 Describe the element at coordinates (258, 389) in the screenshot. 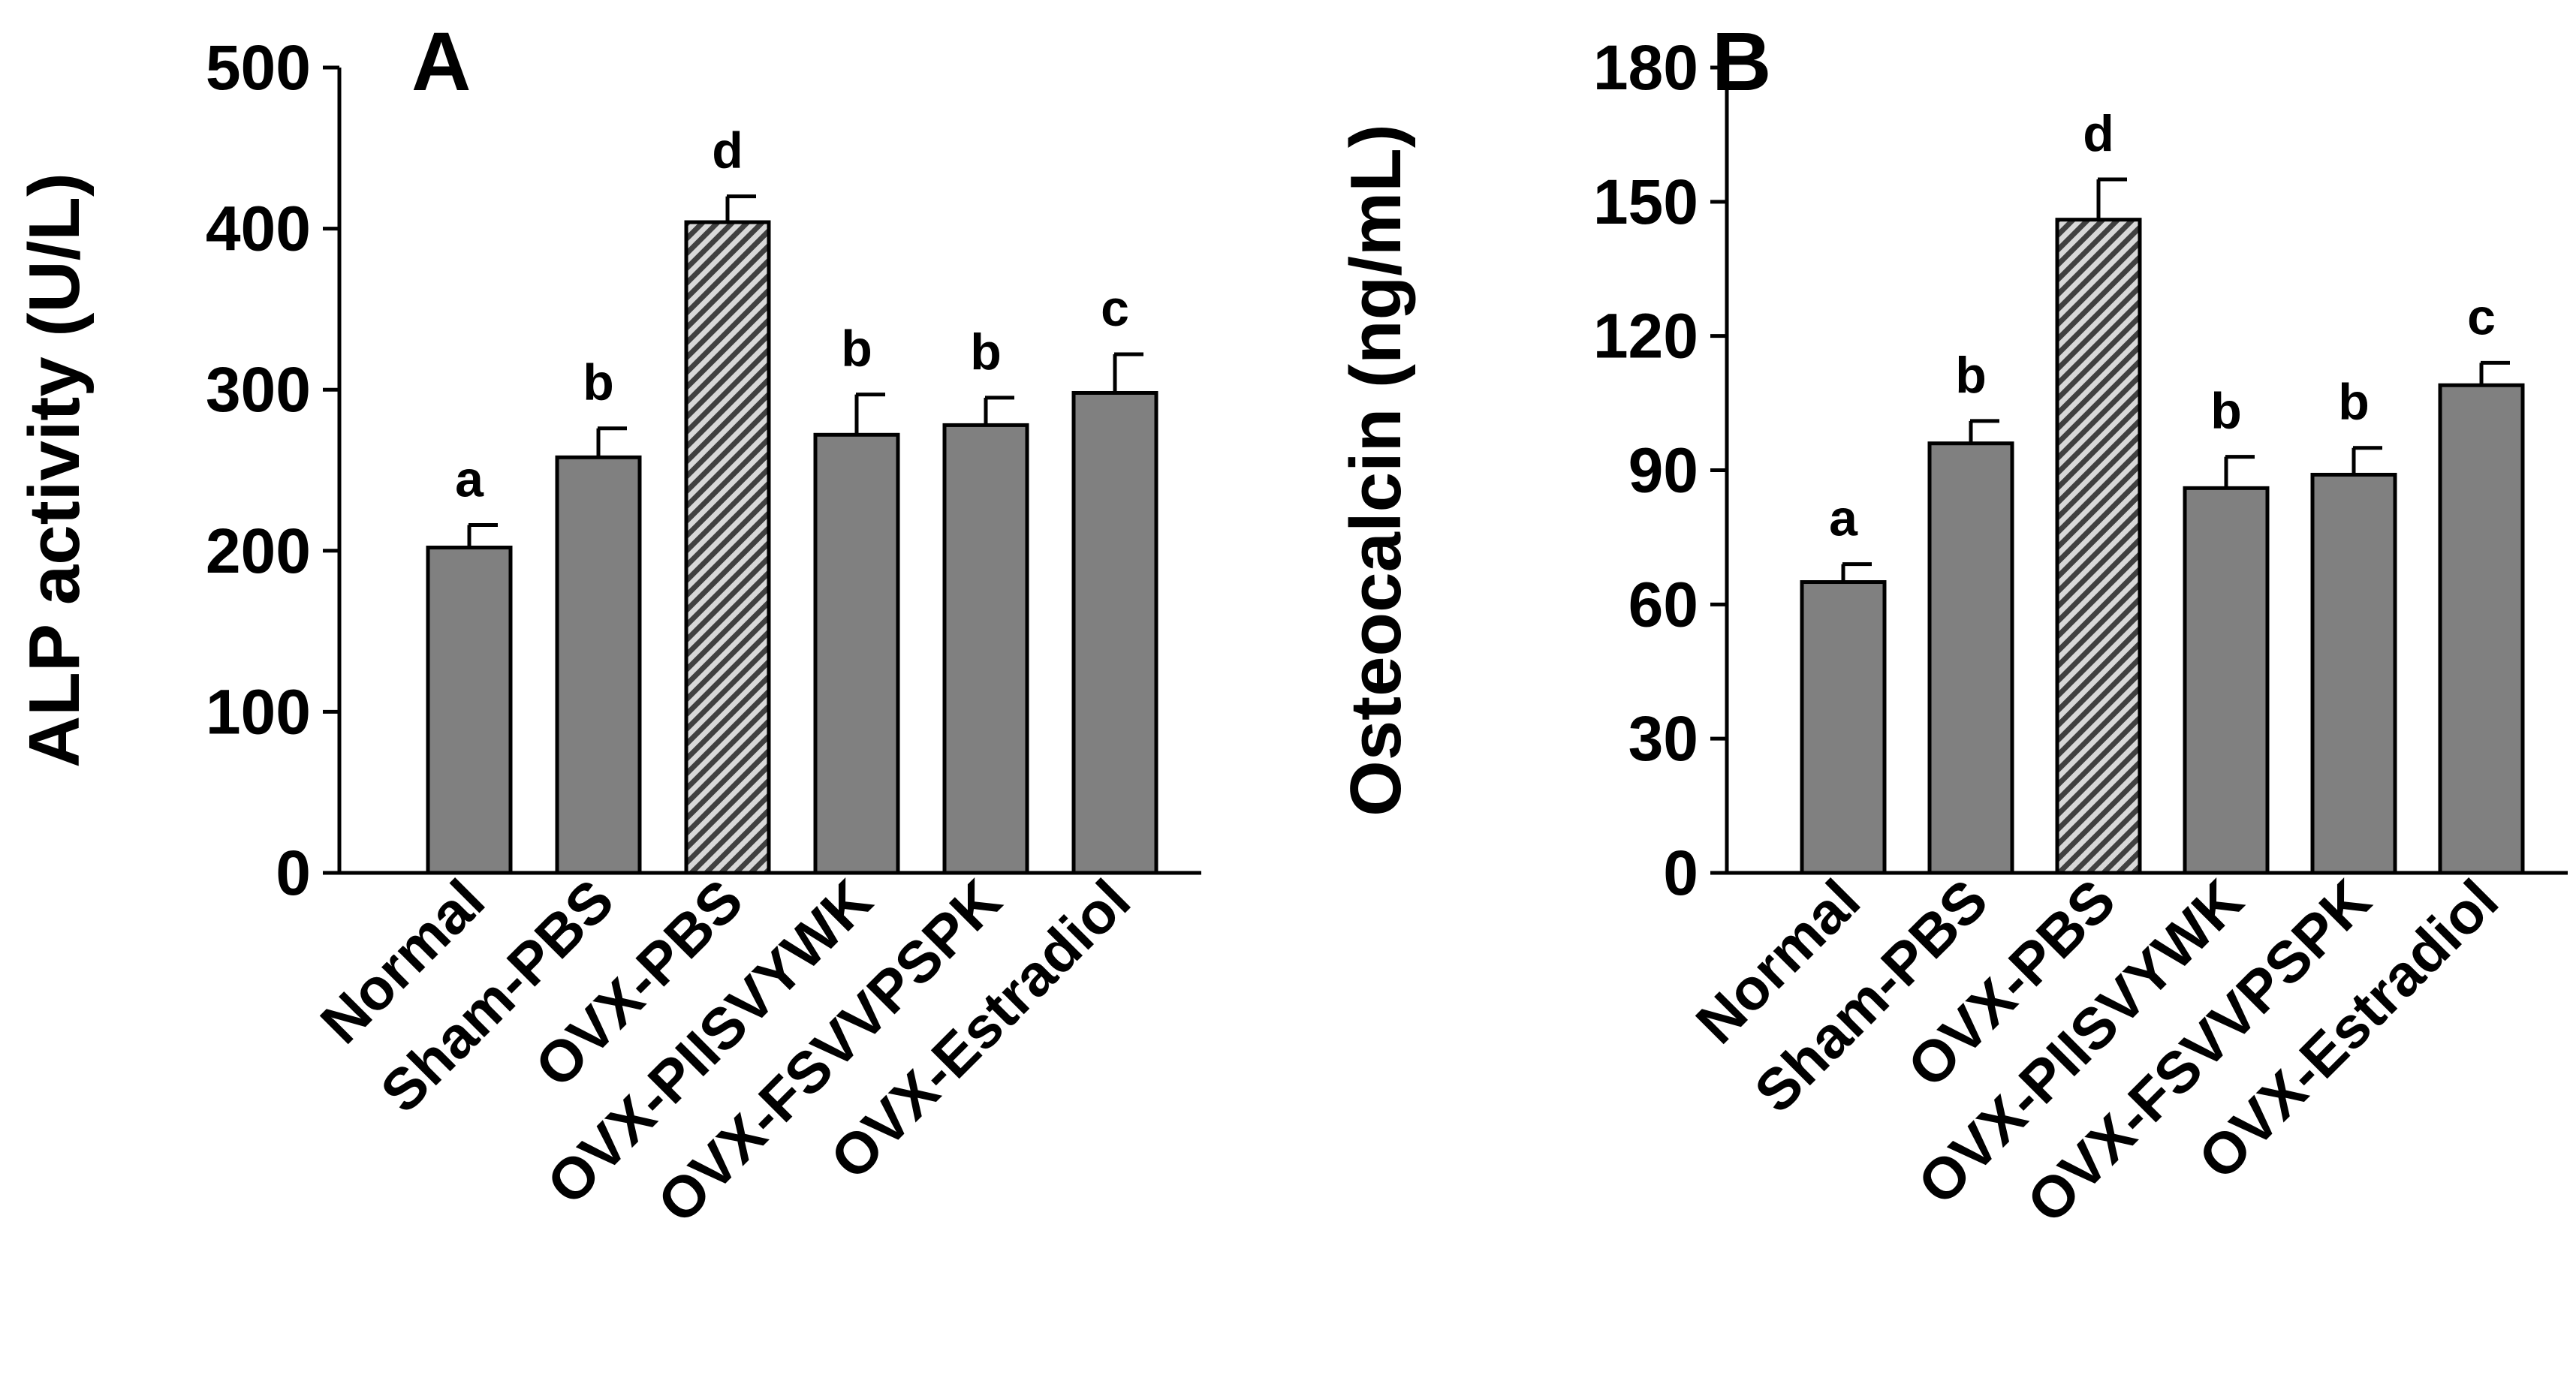

I see `y-tick-label: 300` at that location.